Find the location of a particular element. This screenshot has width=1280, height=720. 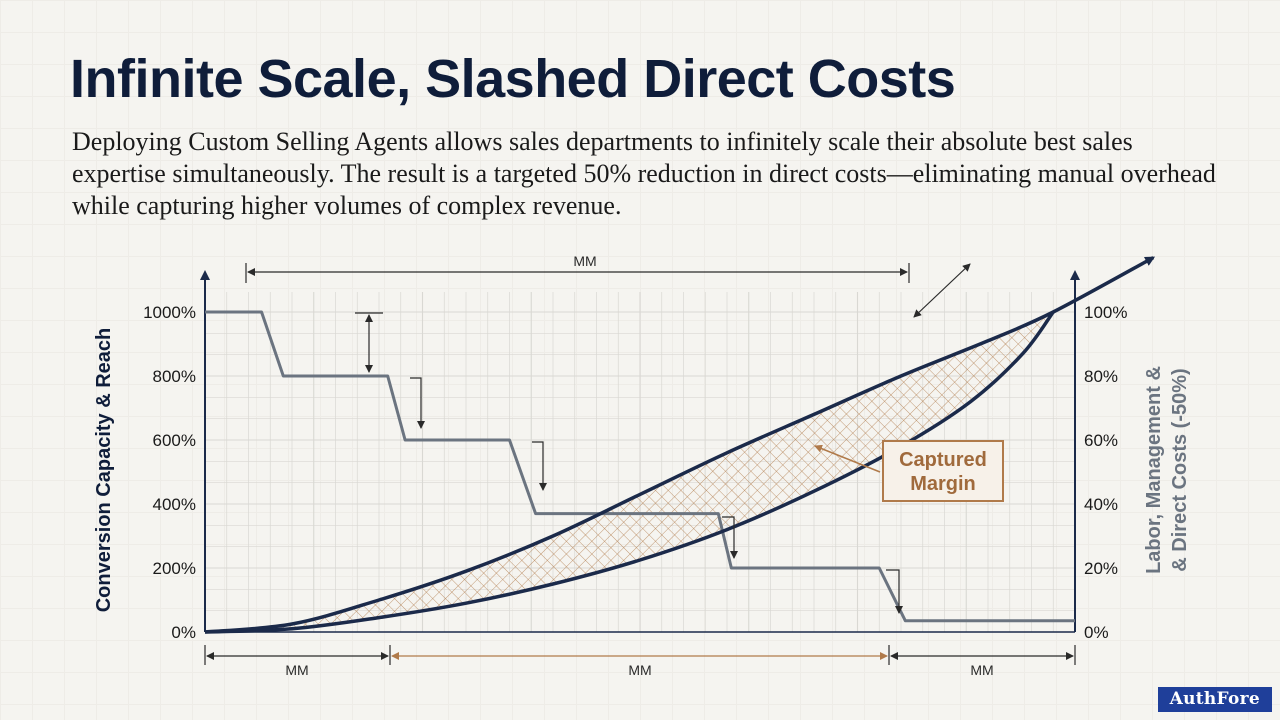

right-axis-label-line-1: Labor, Management & is located at coordinates (1154, 470).